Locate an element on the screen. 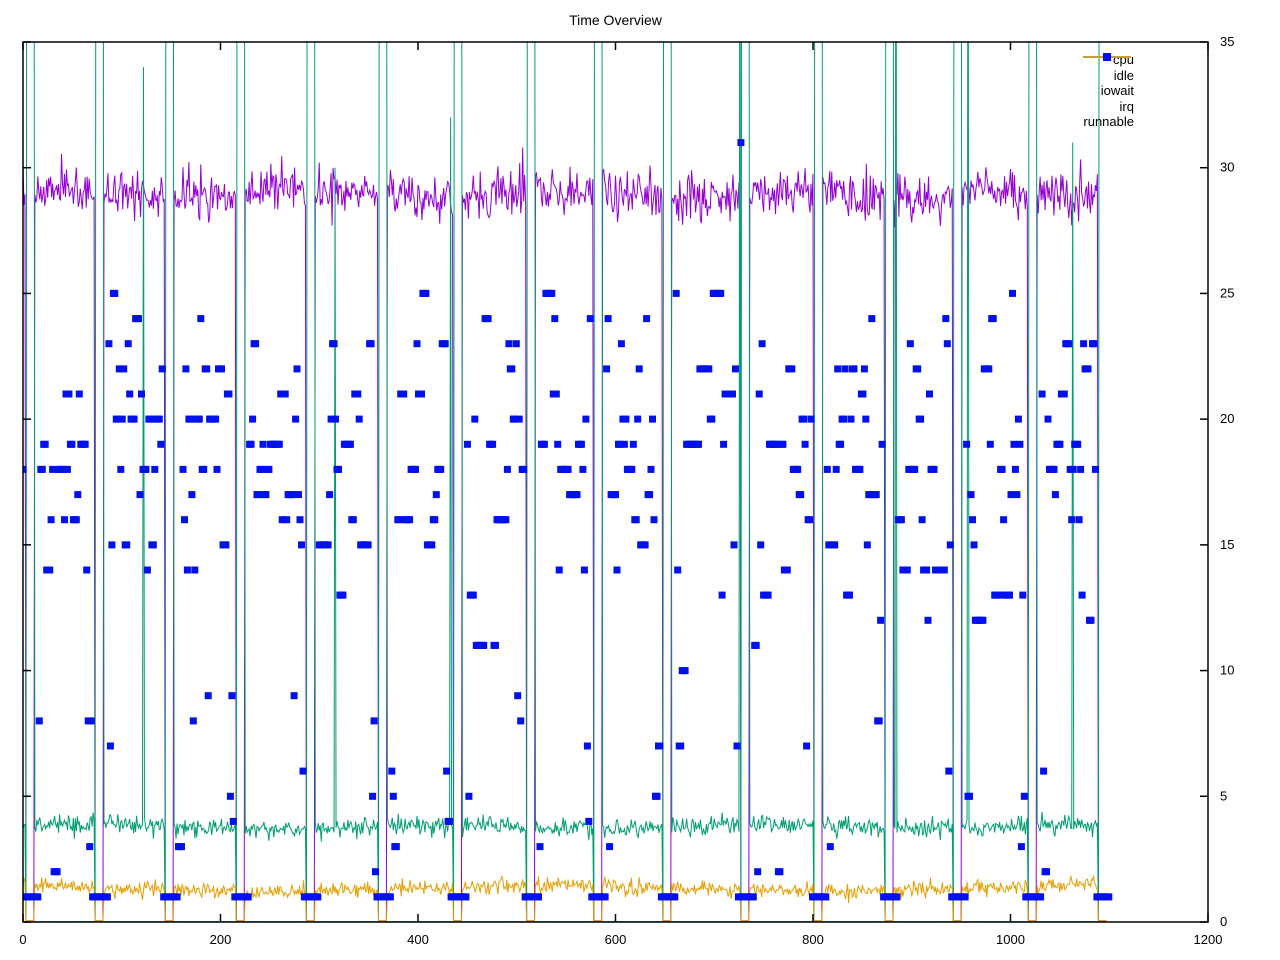  legend-item-idle: idle is located at coordinates (1137, 70).